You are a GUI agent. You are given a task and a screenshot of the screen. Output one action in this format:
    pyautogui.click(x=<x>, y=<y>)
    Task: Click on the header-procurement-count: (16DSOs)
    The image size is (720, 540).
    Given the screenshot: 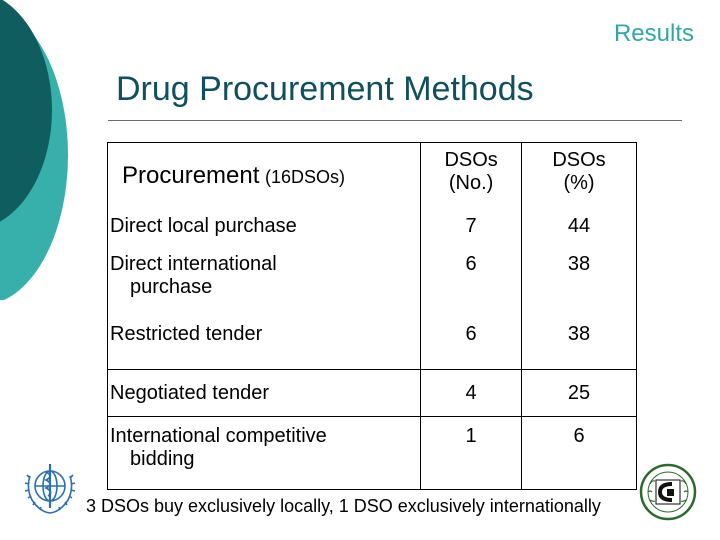 What is the action you would take?
    pyautogui.click(x=304, y=177)
    